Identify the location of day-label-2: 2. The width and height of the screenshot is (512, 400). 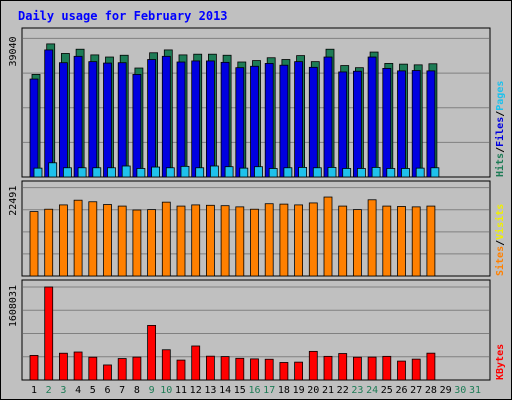
(49, 390).